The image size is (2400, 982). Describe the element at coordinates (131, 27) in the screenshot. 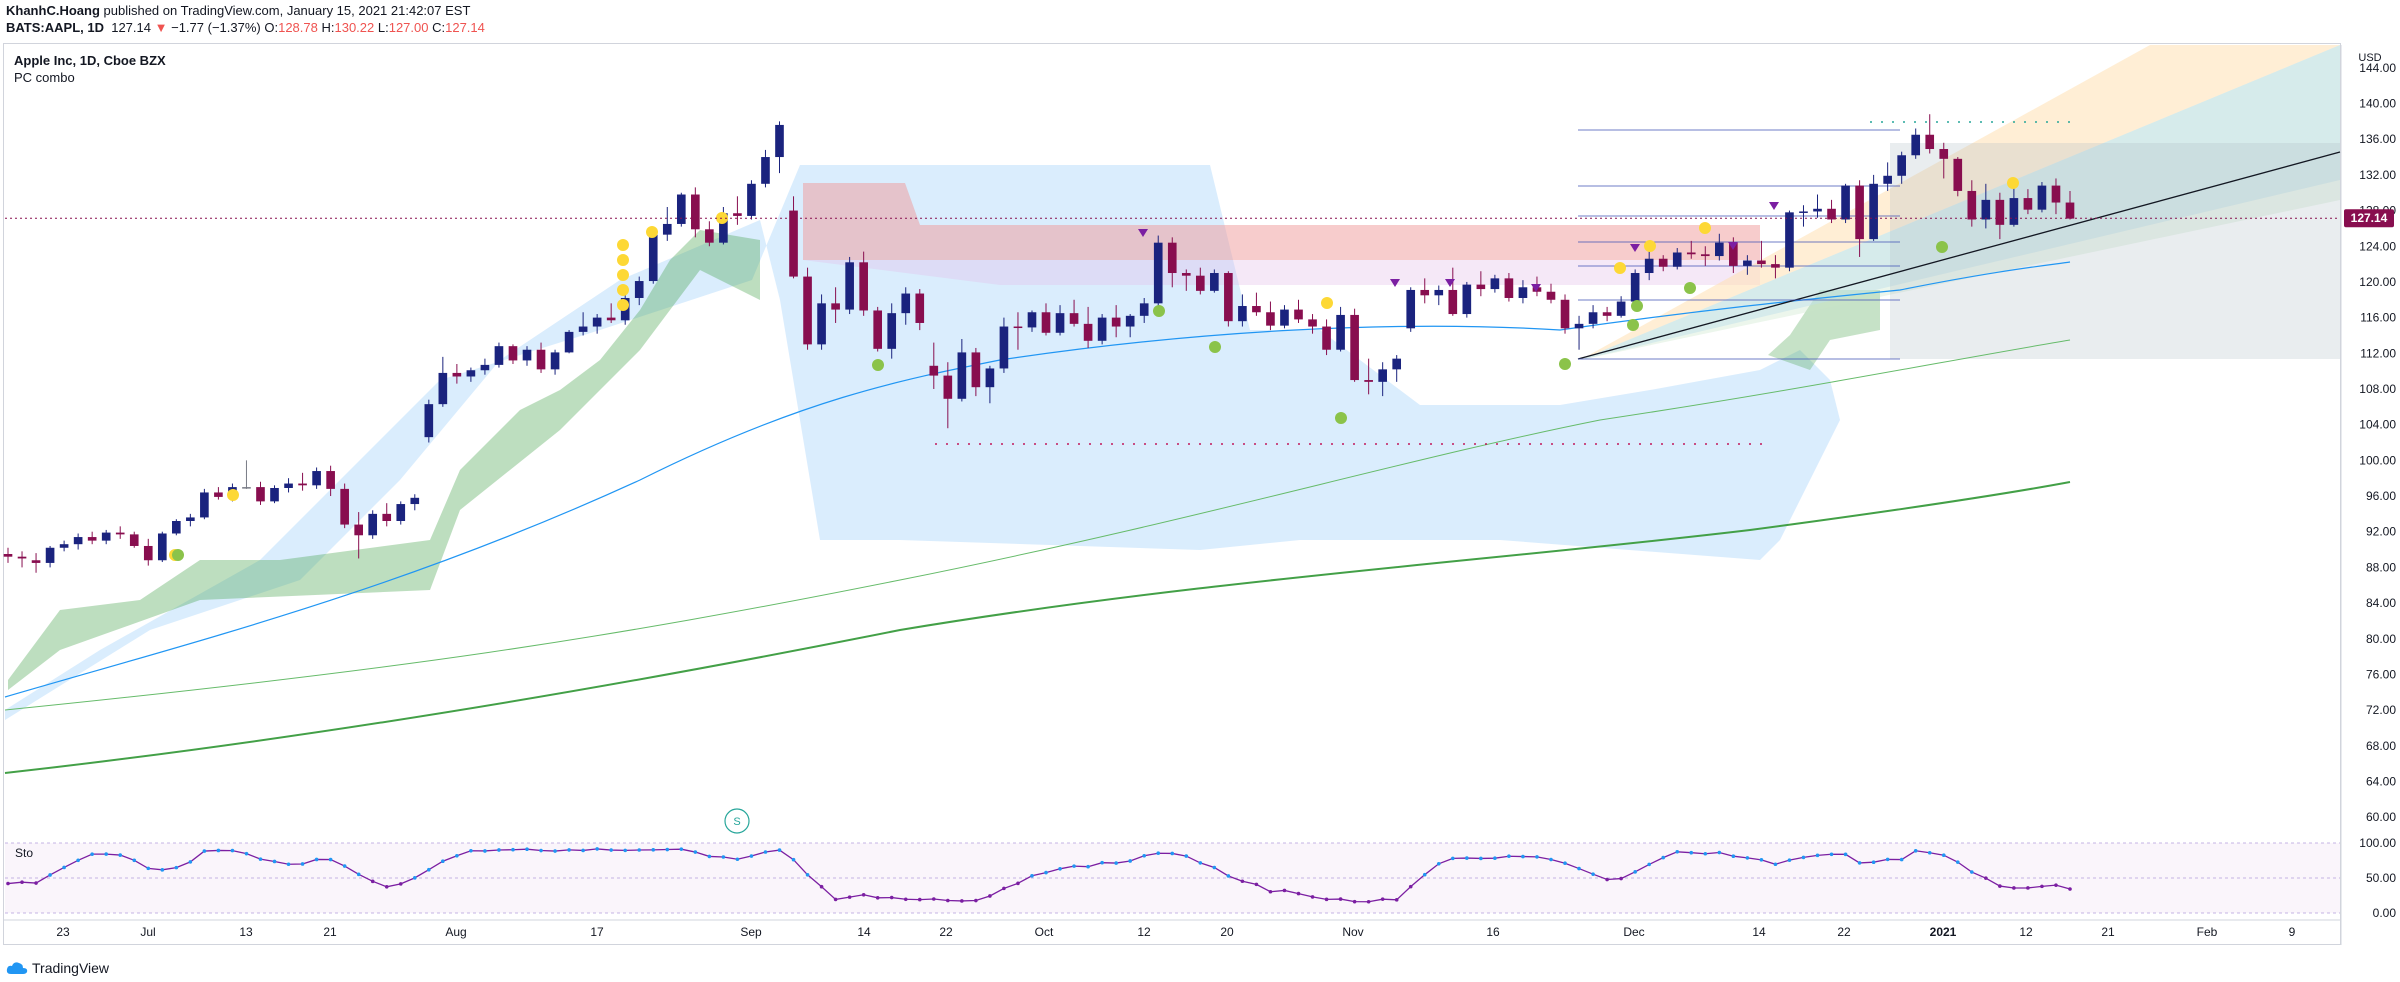

I see `last-price: 127.14` at that location.